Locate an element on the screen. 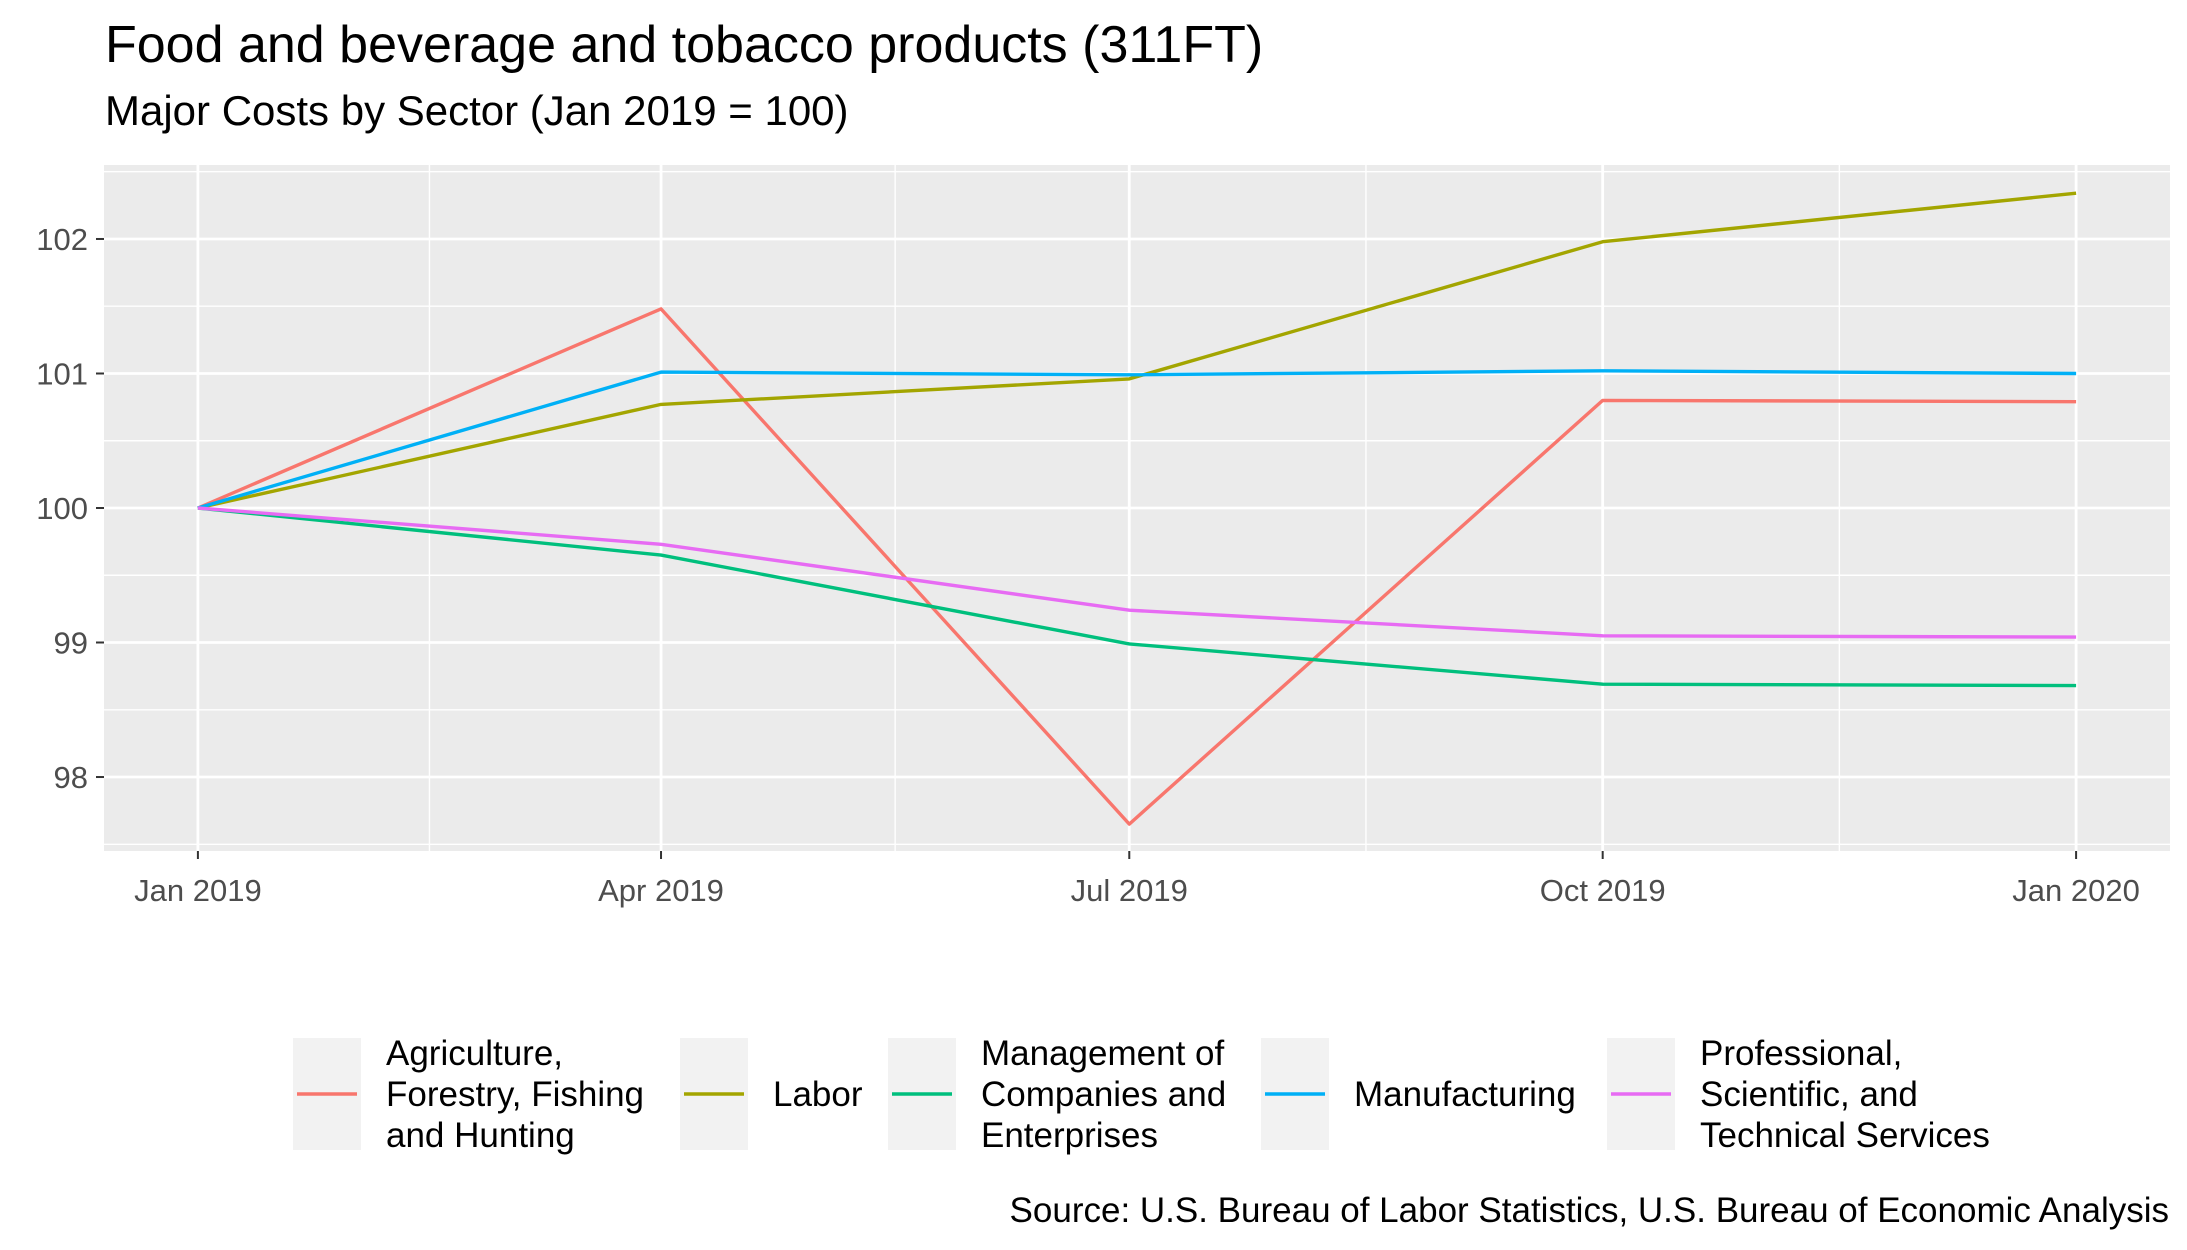 Image resolution: width=2187 pixels, height=1250 pixels. y-tick-label: 99 is located at coordinates (71, 643).